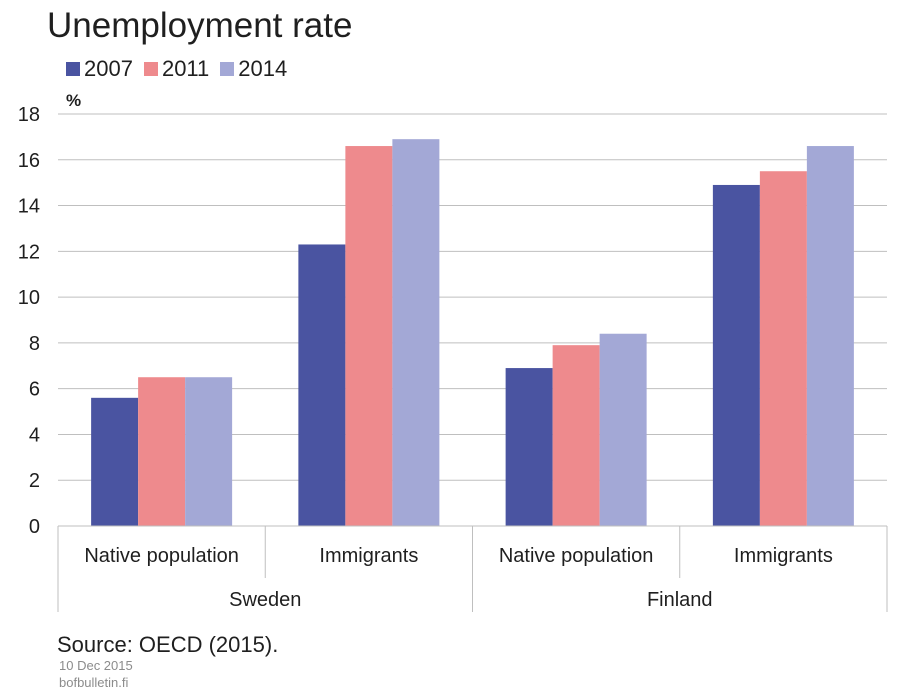 This screenshot has width=901, height=693. I want to click on chart-title: Unemployment rate, so click(200, 25).